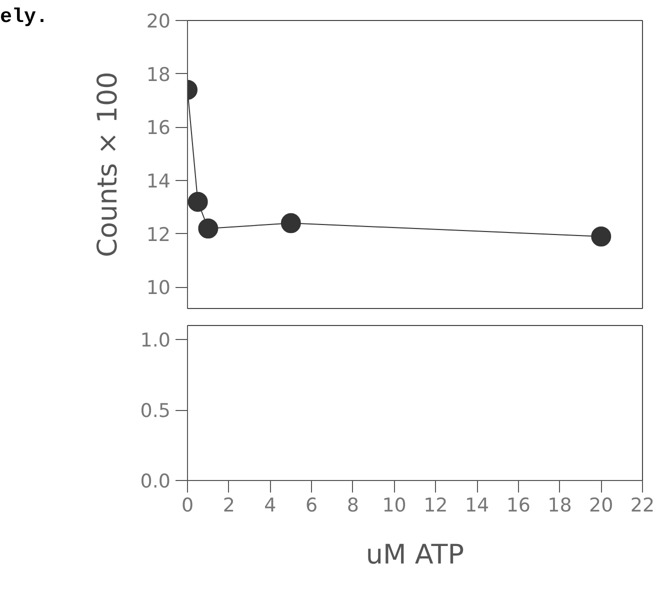 The height and width of the screenshot is (596, 662). I want to click on text: ely., so click(24, 18).